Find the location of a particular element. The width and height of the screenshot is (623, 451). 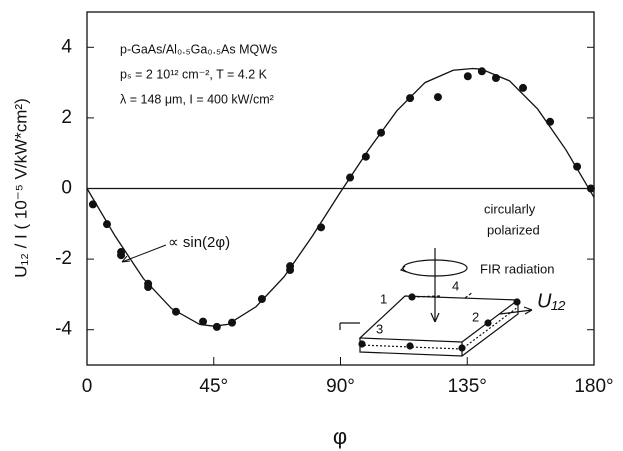

arrow-head is located at coordinates (435, 317).